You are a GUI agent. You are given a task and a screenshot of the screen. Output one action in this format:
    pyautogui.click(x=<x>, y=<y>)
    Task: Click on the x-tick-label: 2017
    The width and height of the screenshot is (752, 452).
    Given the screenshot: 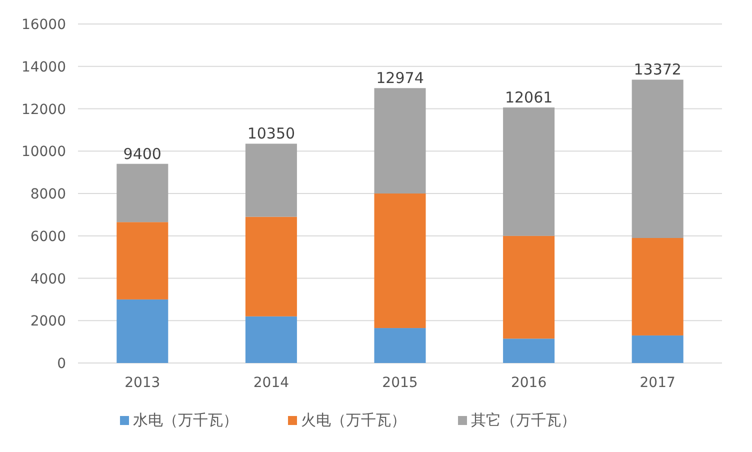 What is the action you would take?
    pyautogui.click(x=658, y=383)
    